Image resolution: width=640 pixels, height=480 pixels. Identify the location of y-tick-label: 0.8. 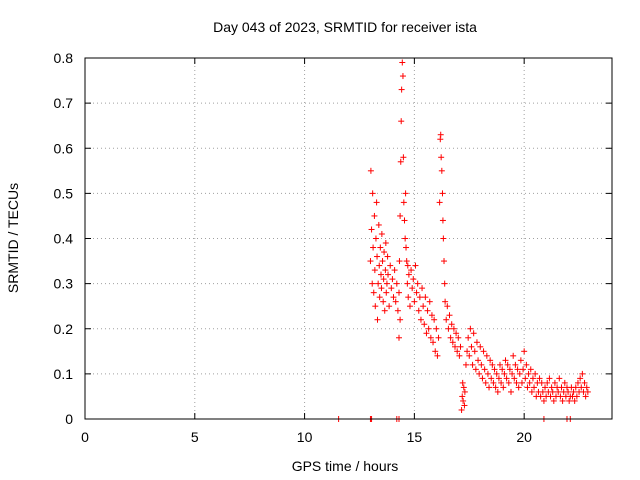
(64, 58).